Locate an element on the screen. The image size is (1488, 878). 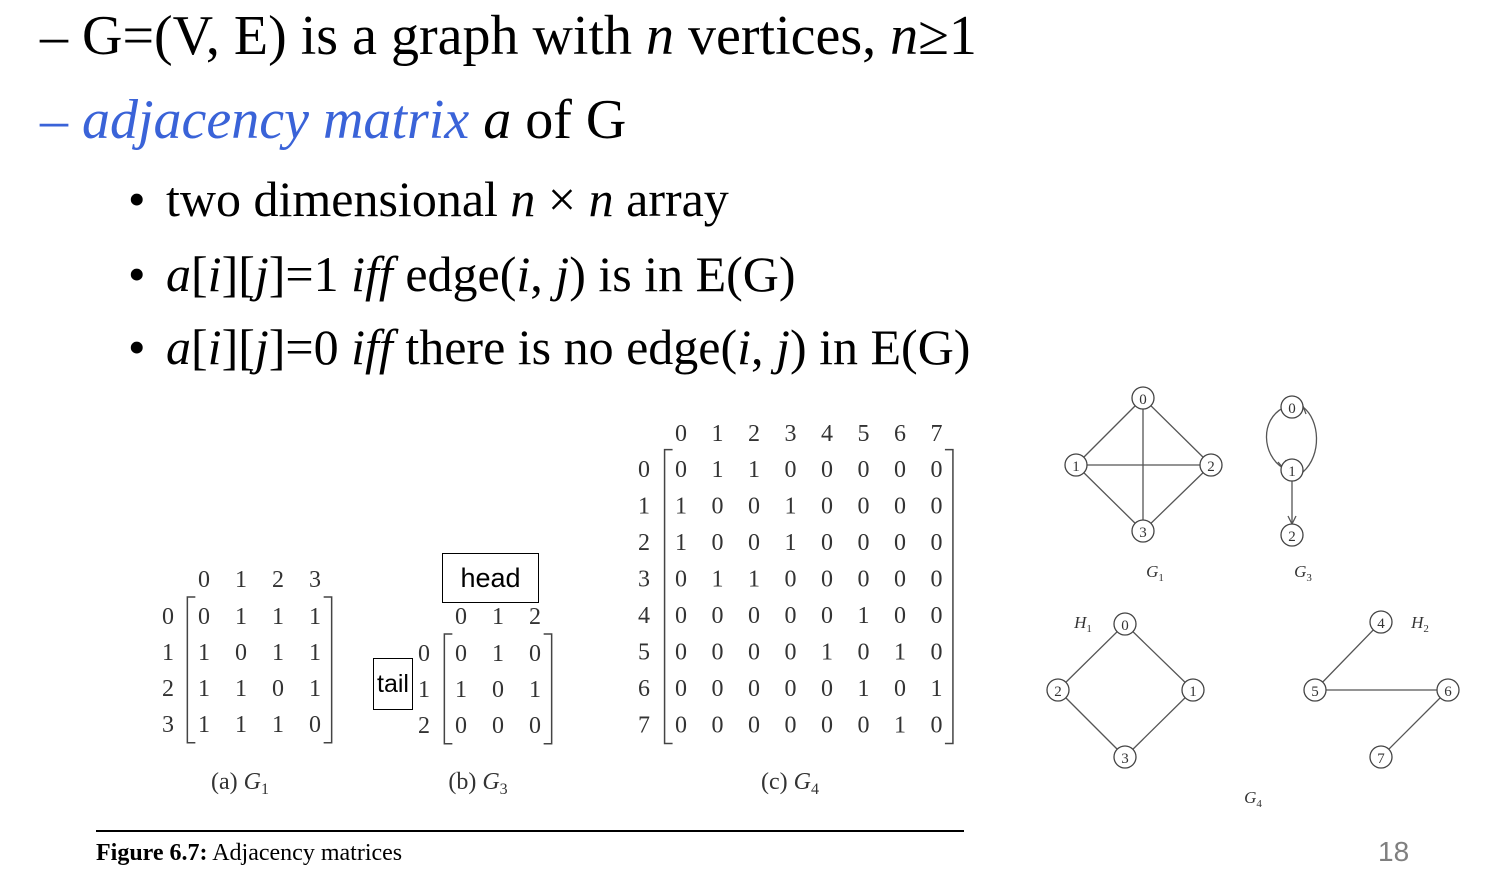
matrix-g1-row-header: 0 is located at coordinates (168, 617).